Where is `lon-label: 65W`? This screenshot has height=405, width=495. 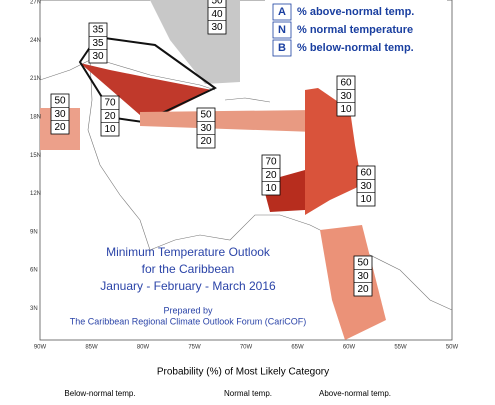
lon-label: 65W is located at coordinates (297, 348).